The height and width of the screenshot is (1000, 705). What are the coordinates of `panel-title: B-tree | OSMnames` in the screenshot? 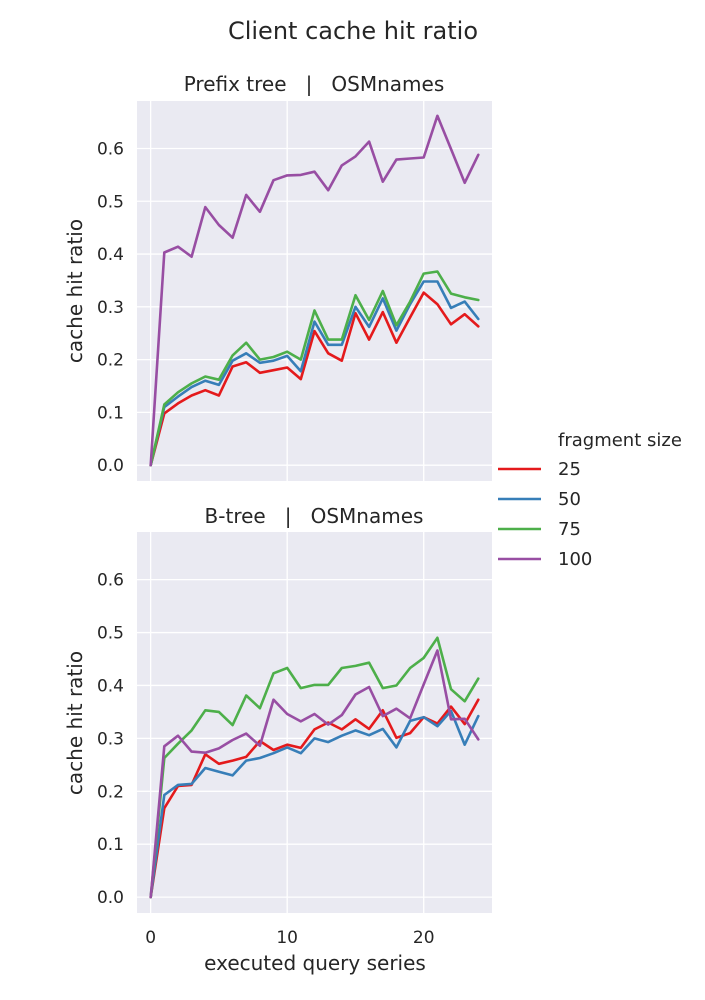 It's located at (314, 516).